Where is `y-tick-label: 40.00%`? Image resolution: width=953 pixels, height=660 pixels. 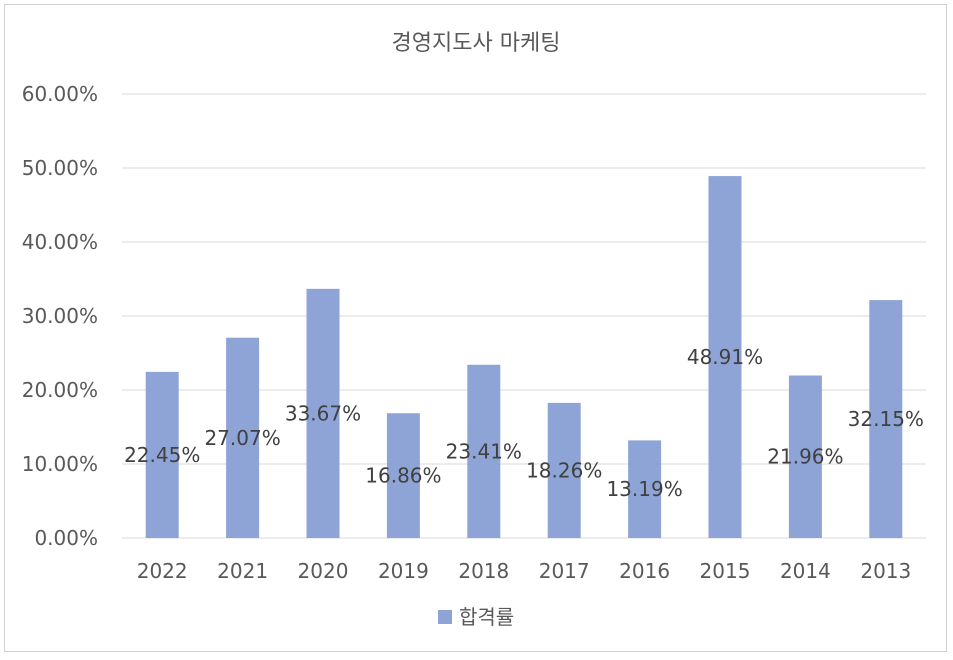
y-tick-label: 40.00% is located at coordinates (60, 242).